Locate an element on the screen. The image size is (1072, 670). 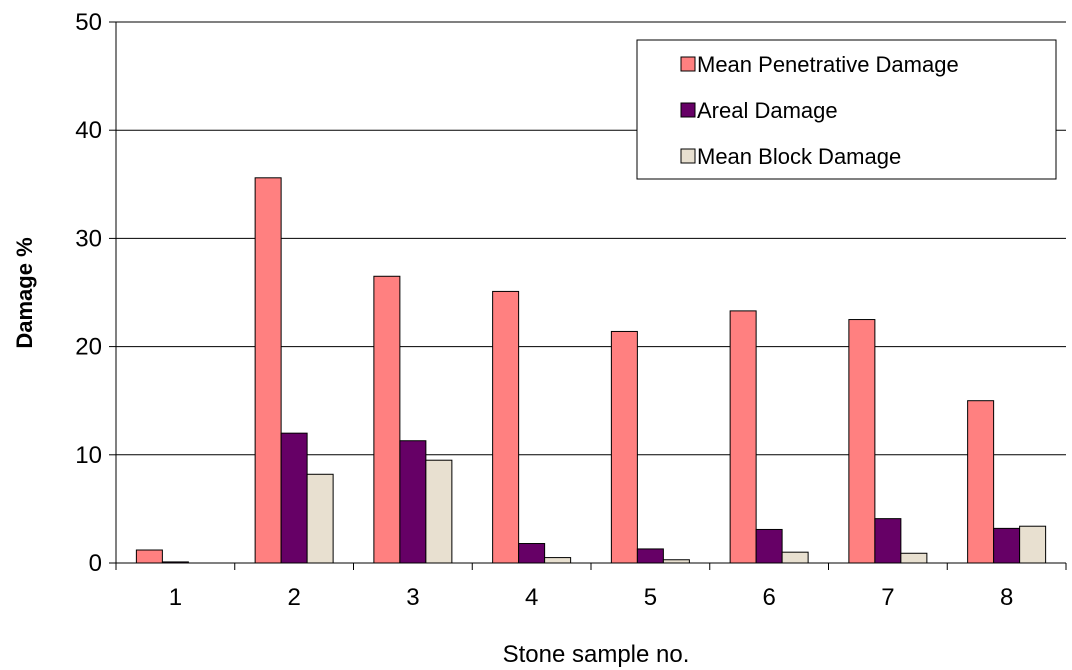
y-tick-label: 10 is located at coordinates (88, 455).